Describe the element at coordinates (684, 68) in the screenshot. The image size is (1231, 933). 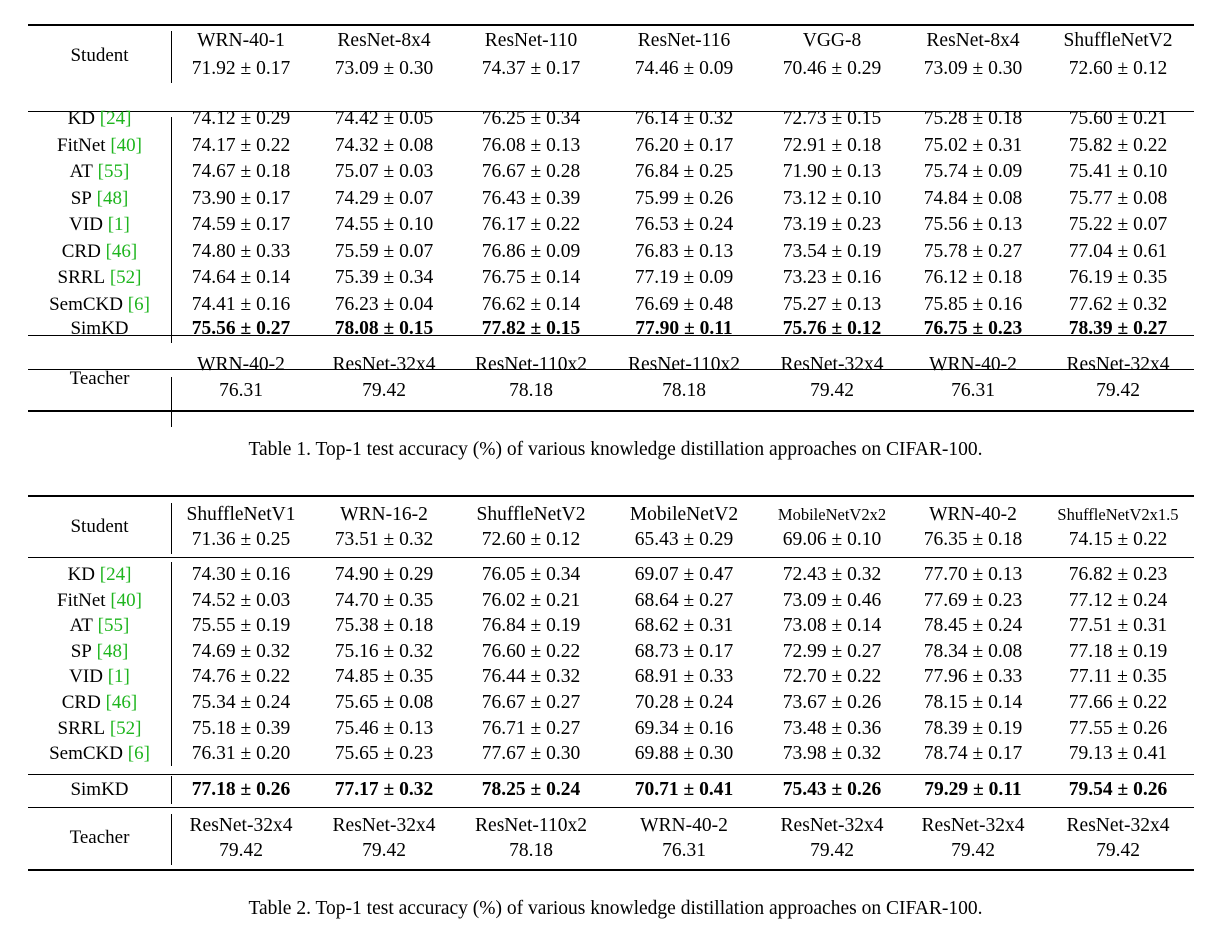
I see `student-acc: 74.46 ± 0.09` at that location.